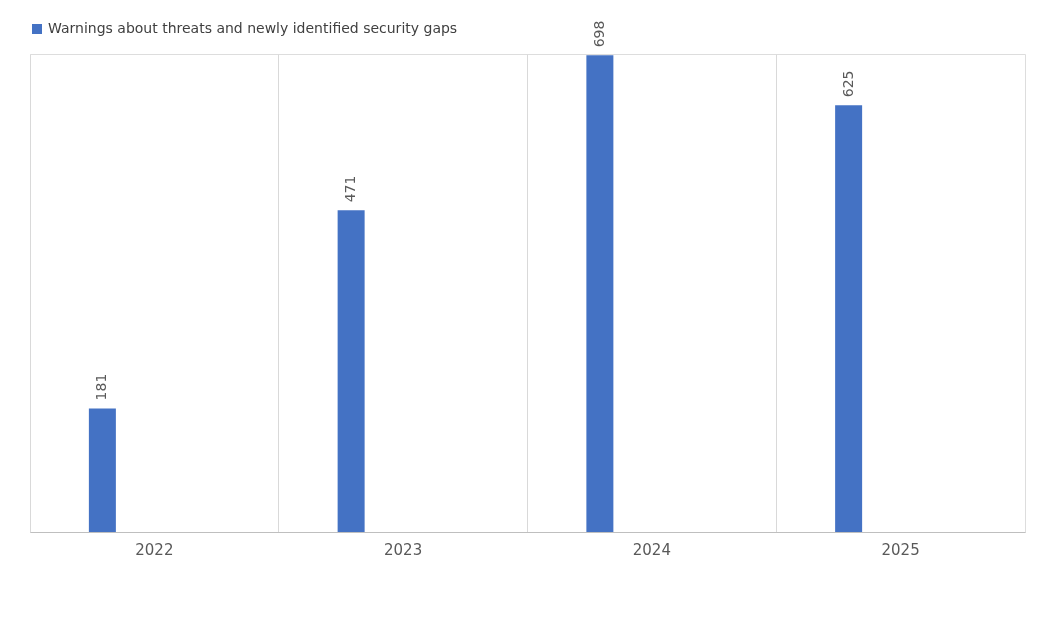 The width and height of the screenshot is (1045, 618). I want to click on data-label: 625, so click(847, 84).